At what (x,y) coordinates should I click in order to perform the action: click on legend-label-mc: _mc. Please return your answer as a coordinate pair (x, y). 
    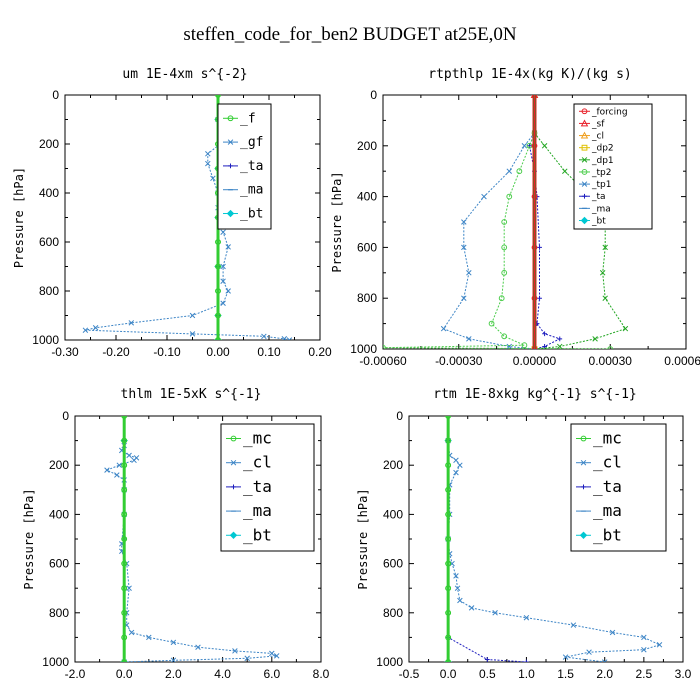
    Looking at the image, I should click on (257, 438).